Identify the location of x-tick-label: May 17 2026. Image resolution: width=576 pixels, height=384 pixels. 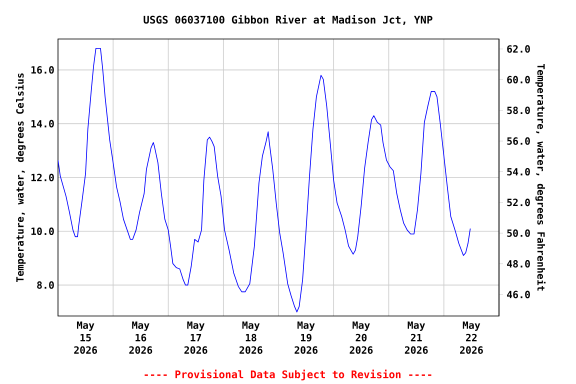
(196, 338).